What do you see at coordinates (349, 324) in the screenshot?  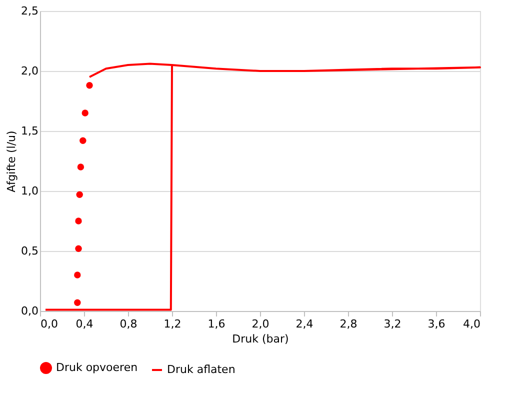 I see `x-tick-label: 2,8` at bounding box center [349, 324].